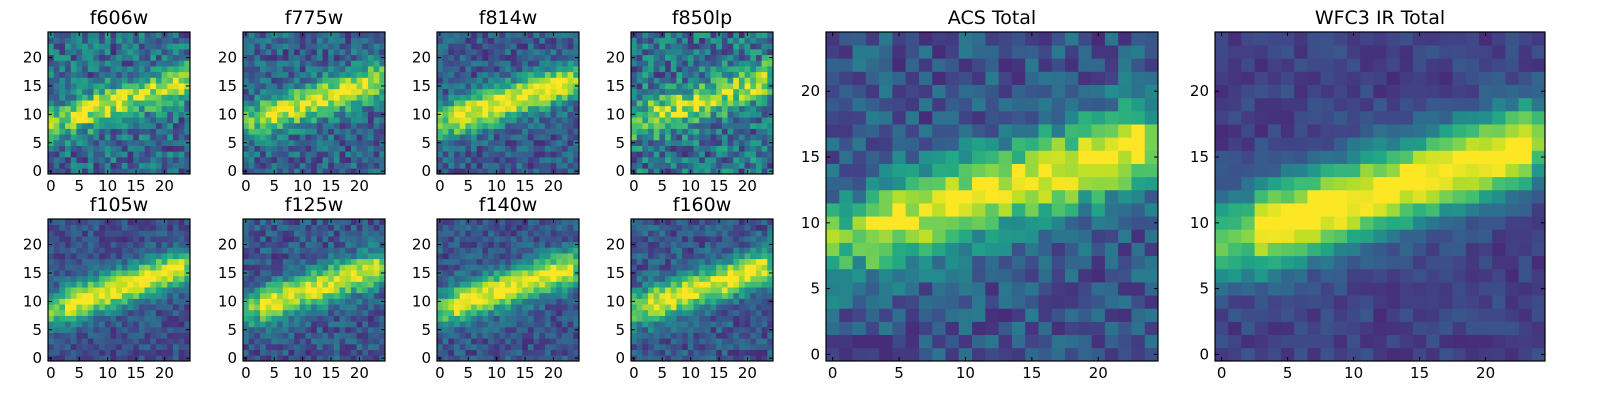  What do you see at coordinates (37, 358) in the screenshot?
I see `y-tick-label: 0` at bounding box center [37, 358].